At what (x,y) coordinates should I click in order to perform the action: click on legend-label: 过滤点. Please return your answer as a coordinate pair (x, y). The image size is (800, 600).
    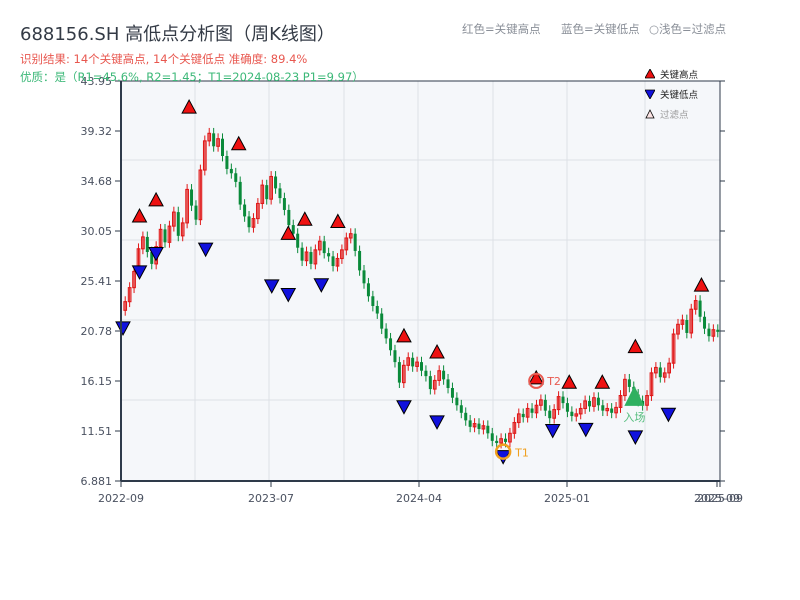
    Looking at the image, I should click on (674, 115).